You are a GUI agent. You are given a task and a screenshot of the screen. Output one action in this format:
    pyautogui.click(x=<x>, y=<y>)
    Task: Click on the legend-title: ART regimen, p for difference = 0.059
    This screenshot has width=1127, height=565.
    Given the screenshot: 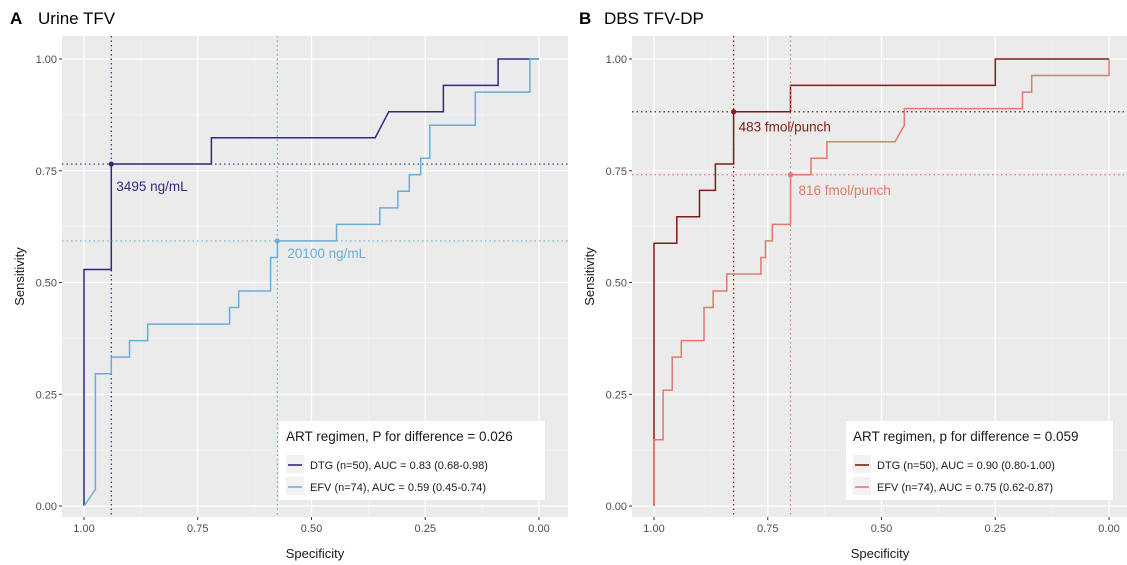 What is the action you would take?
    pyautogui.click(x=966, y=436)
    